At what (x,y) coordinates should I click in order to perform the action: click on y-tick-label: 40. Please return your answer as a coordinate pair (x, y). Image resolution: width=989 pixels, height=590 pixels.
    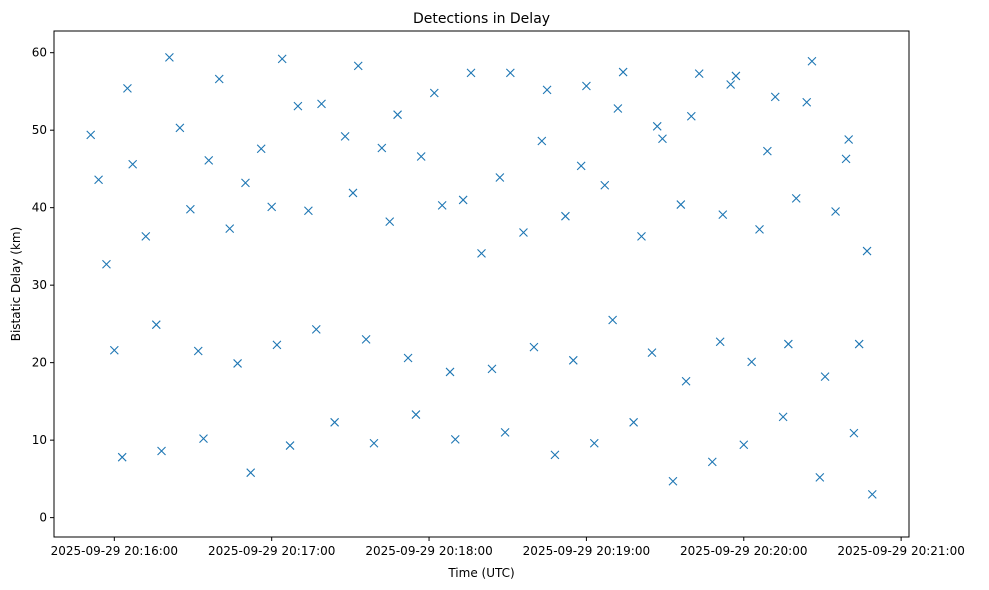
    Looking at the image, I should click on (39, 208).